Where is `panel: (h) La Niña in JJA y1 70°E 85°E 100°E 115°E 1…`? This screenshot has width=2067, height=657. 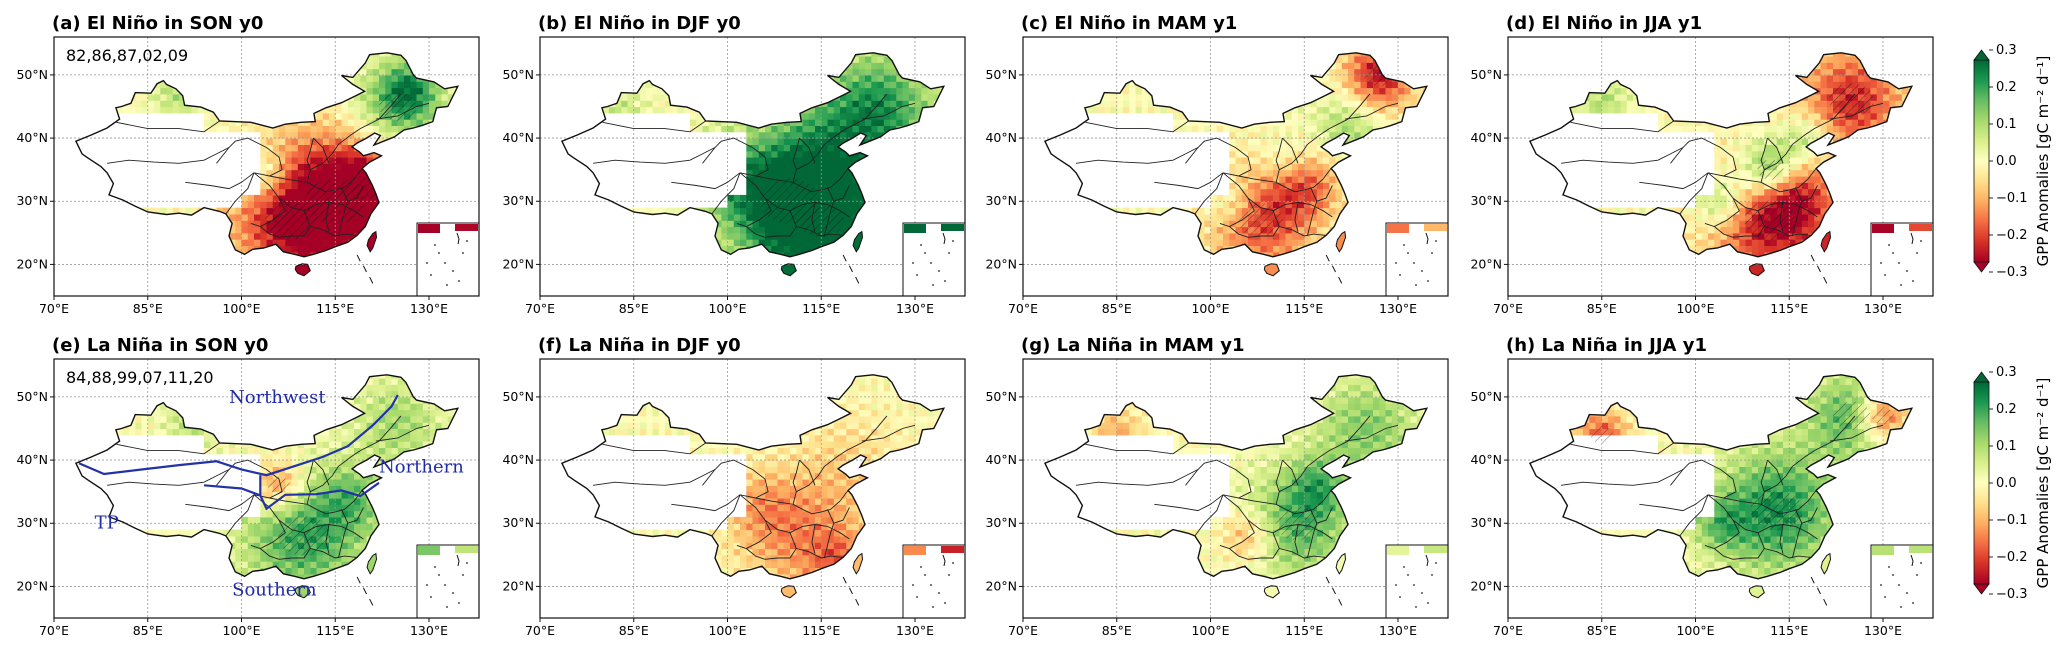
panel: (h) La Niña in JJA y1 70°E 85°E 100°E 115°E 1… is located at coordinates (1701, 486).